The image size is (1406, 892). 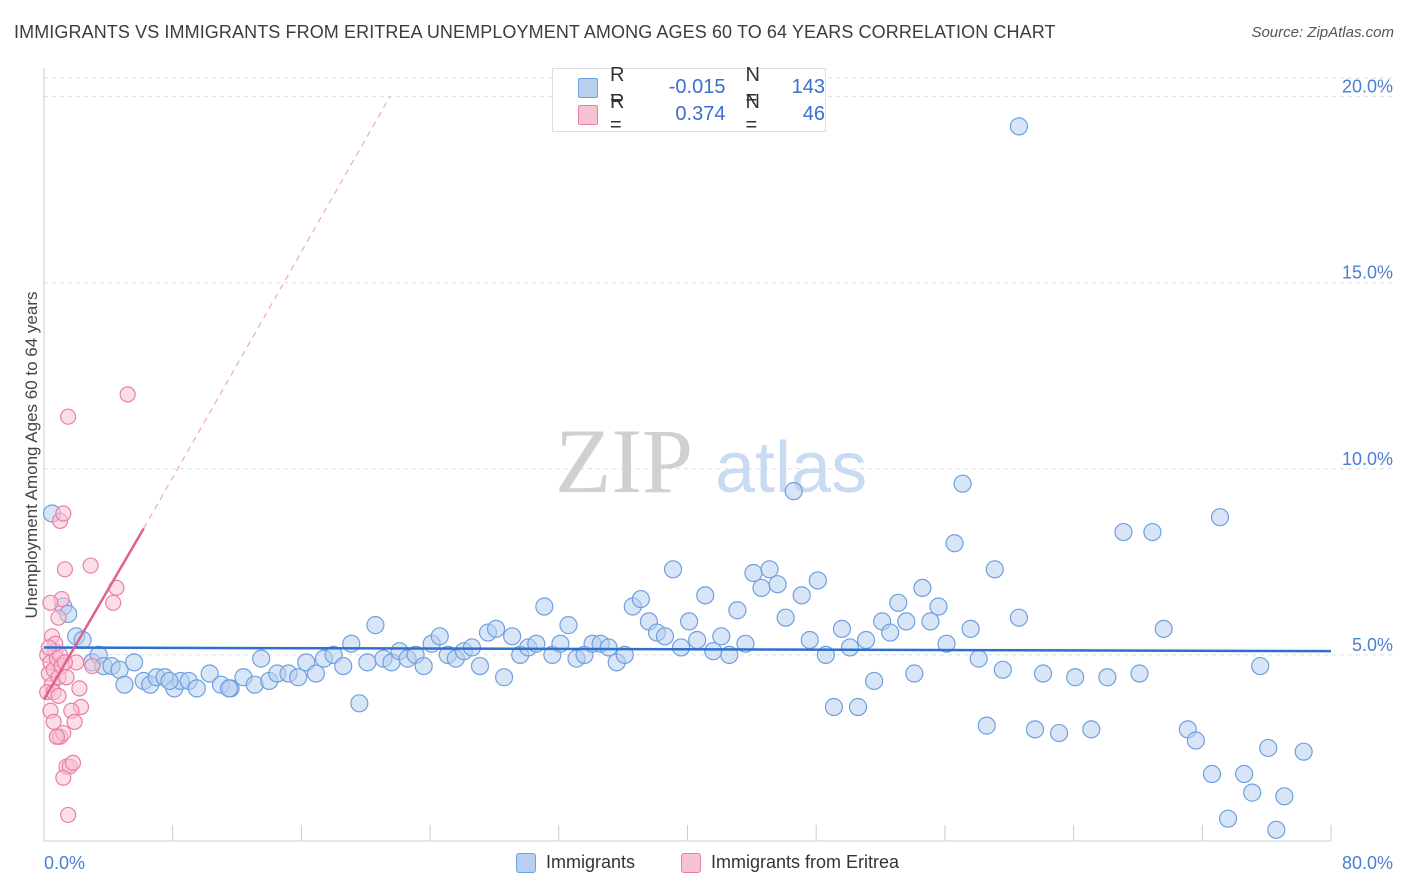 I want to click on bottom-legend-swatch-pink, so click(x=691, y=862).